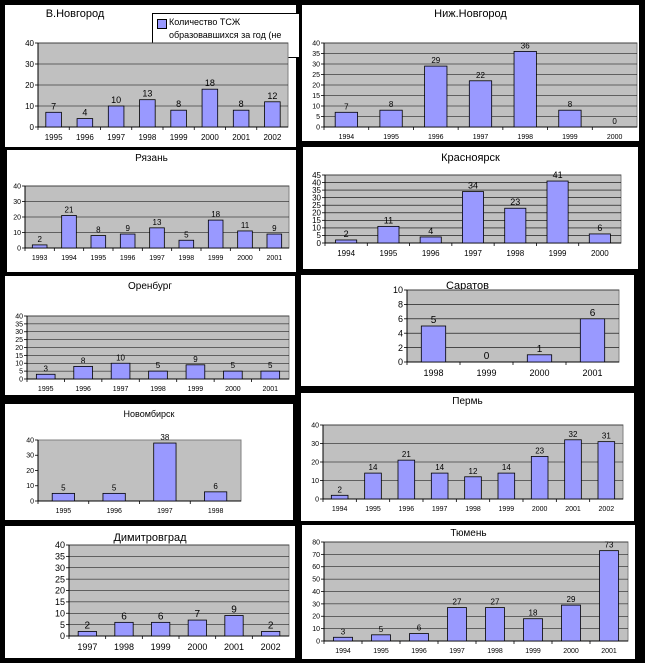 Image resolution: width=645 pixels, height=663 pixels. Describe the element at coordinates (467, 330) in the screenshot. I see `chart-panel-saratov: Саратов 0 2 4 6 8 10 5 1998 0 1999 1 2000 6 2001` at that location.